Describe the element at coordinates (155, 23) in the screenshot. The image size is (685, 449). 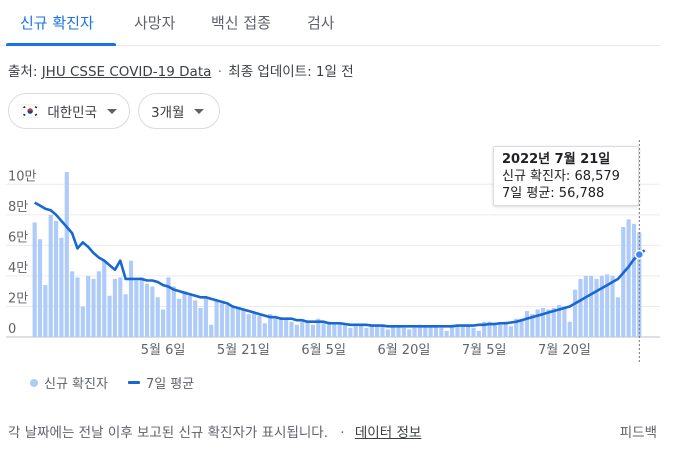
I see `tab-deaths: 사망자` at that location.